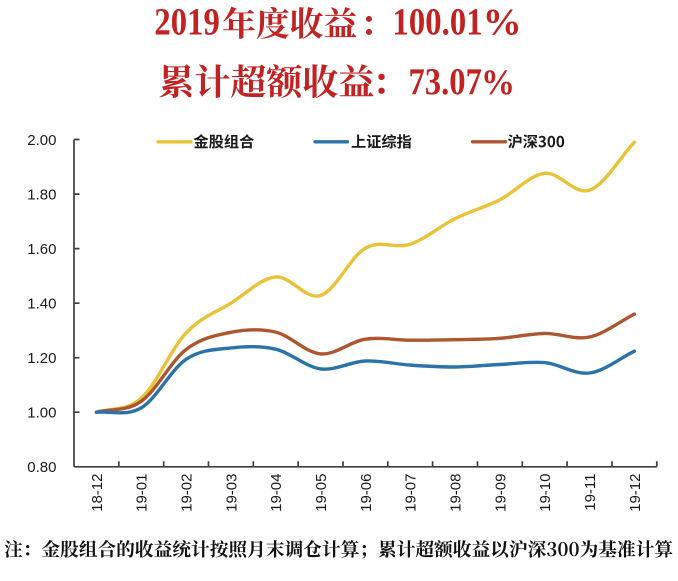  I want to click on svg-text: 19-06, so click(366, 493).